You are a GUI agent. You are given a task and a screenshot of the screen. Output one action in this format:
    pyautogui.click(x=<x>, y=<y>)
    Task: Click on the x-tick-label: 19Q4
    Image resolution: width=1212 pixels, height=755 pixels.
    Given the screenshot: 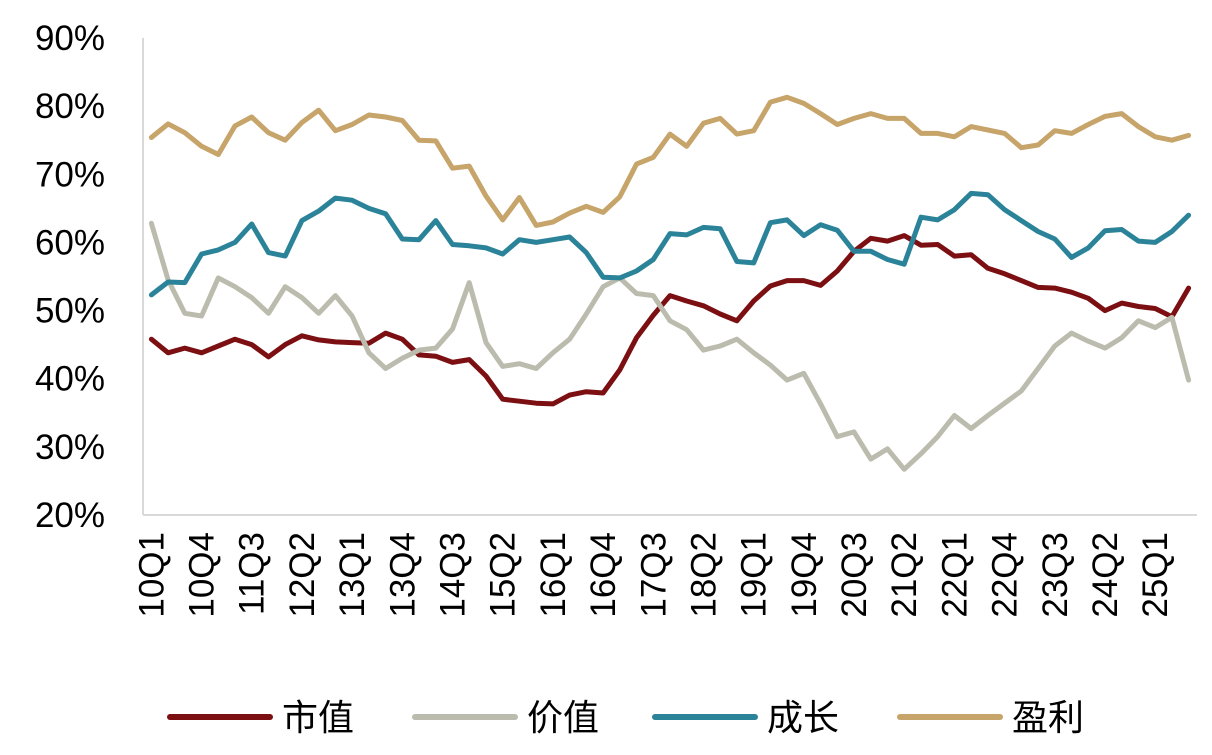 What is the action you would take?
    pyautogui.click(x=804, y=575)
    